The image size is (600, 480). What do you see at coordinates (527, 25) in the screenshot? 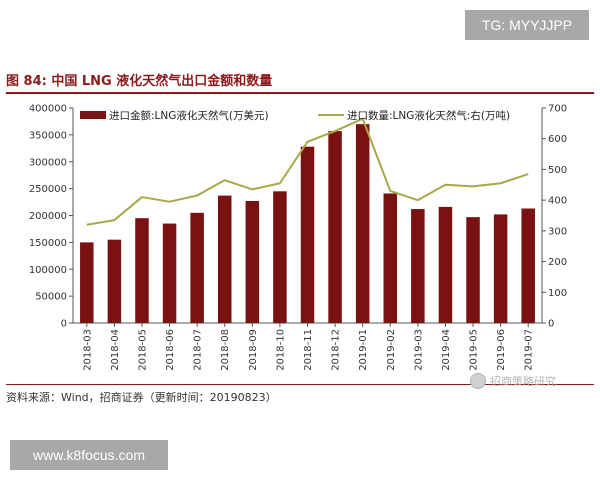
I see `watermark-top: TG: MYYJJPP` at bounding box center [527, 25].